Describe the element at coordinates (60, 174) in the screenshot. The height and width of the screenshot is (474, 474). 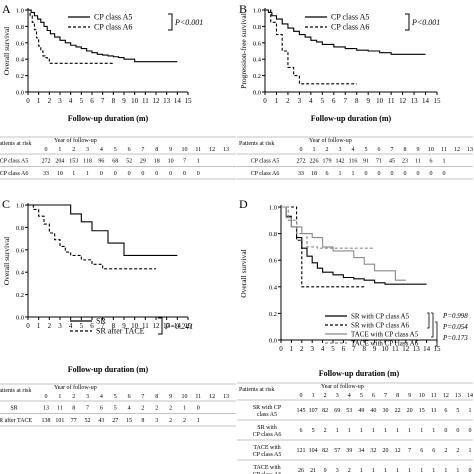
I see `table-cell: 10` at that location.